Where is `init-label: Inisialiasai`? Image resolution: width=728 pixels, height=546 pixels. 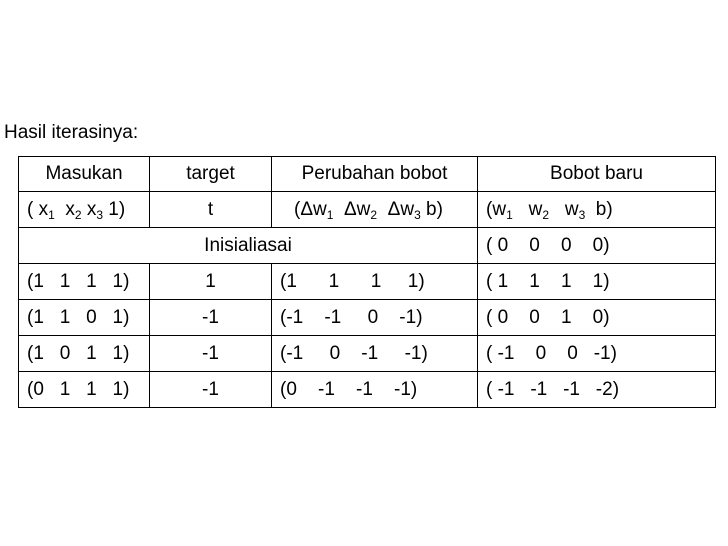
init-label: Inisialiasai is located at coordinates (248, 245).